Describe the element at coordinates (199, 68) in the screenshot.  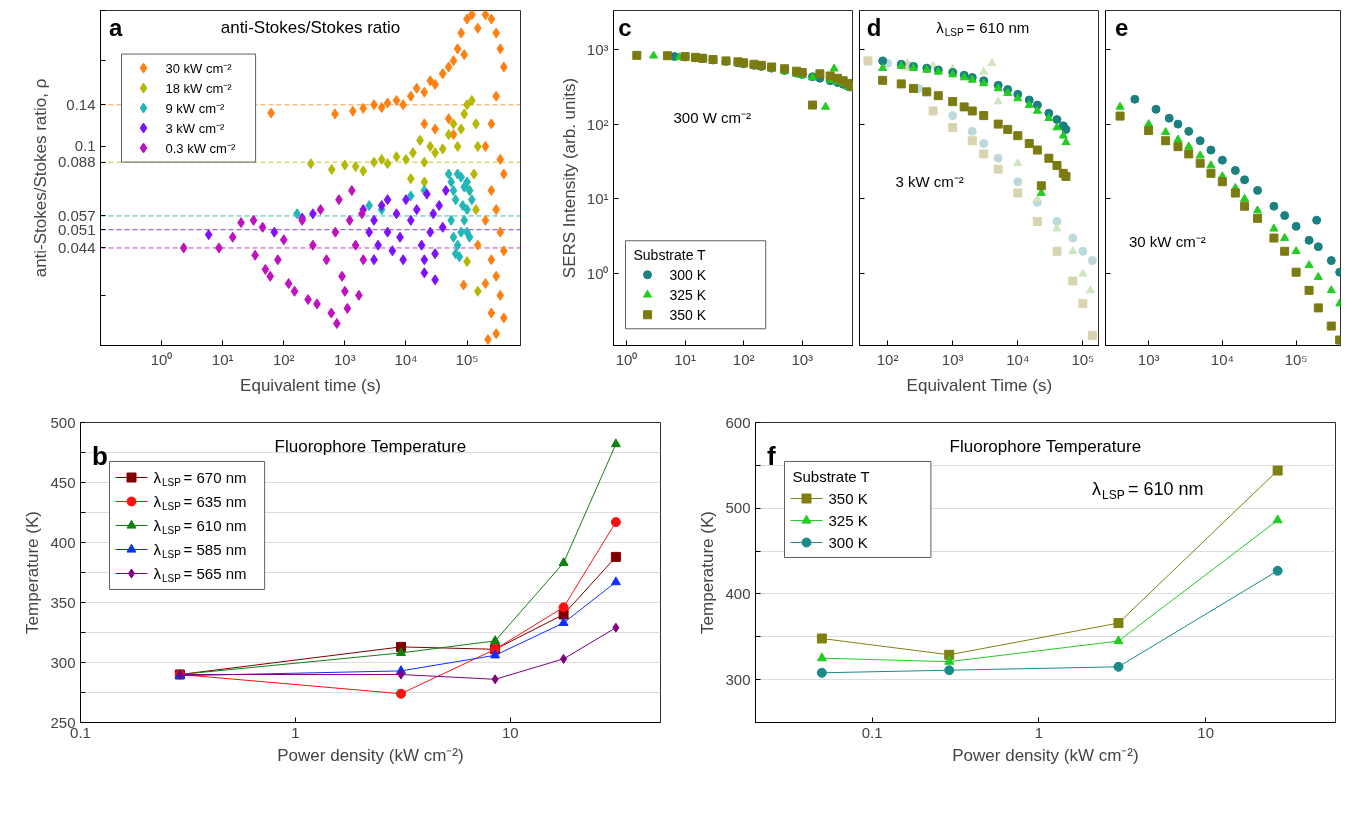
I see `legend-label: 30 kW cm⁻²` at that location.